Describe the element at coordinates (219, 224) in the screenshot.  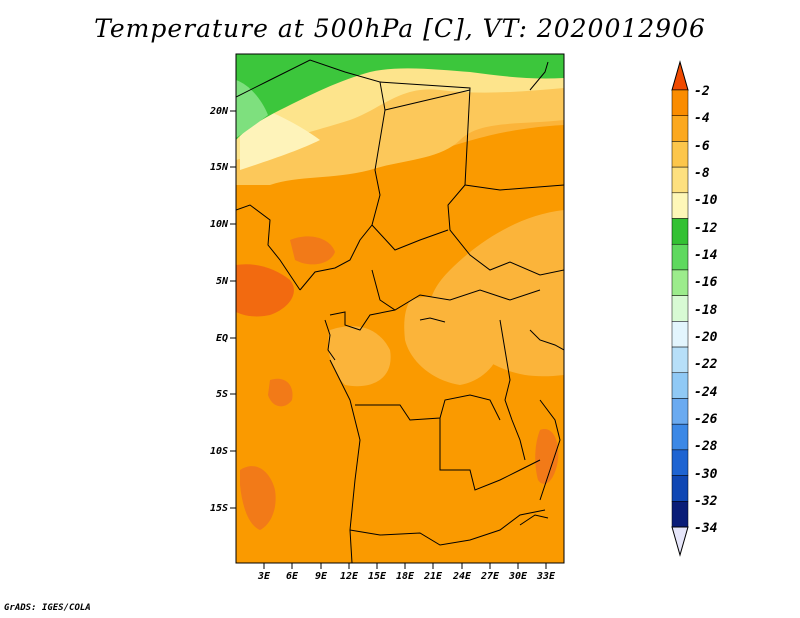
I see `lat-tick-label: 10N` at that location.